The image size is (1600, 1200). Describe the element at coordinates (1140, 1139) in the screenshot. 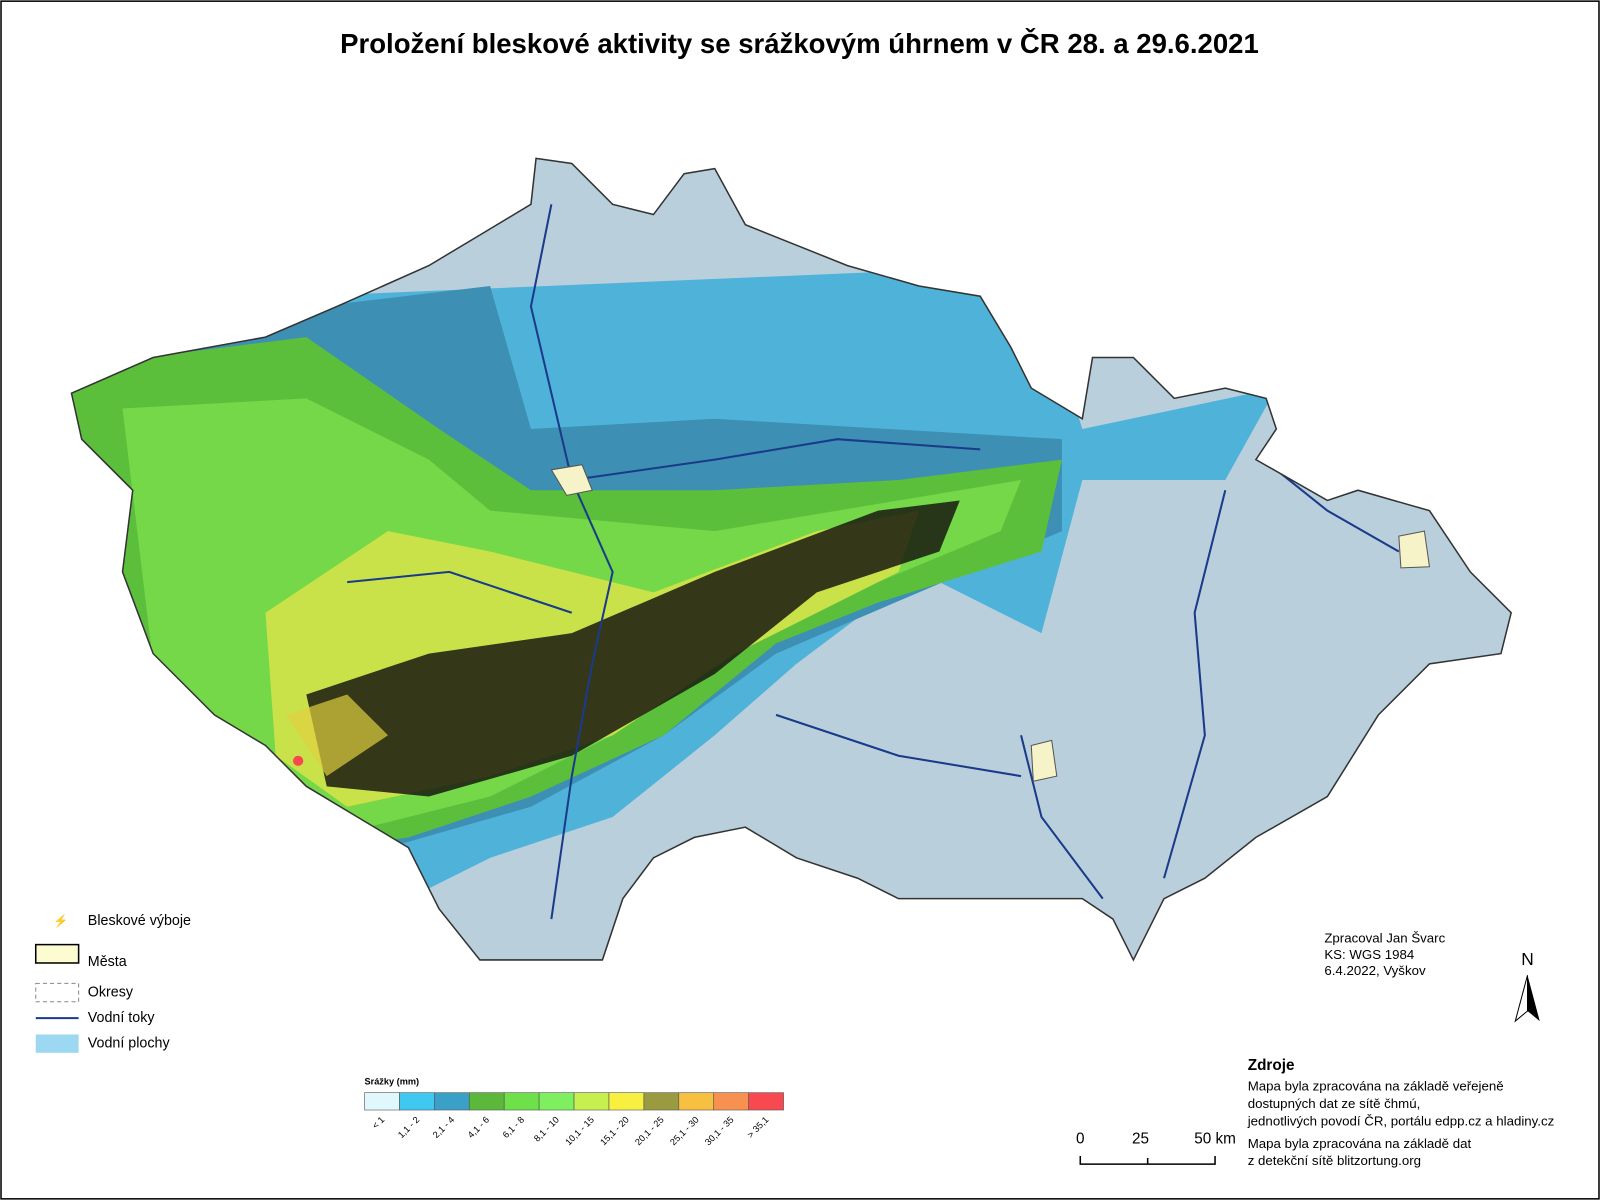

I see `scale-label: 25` at that location.